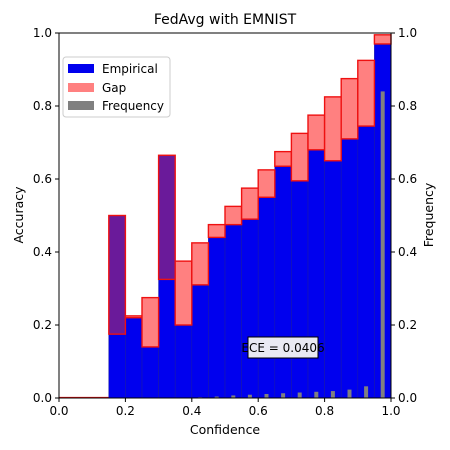  Describe the element at coordinates (407, 398) in the screenshot. I see `y2-tick-label: 0.0` at that location.